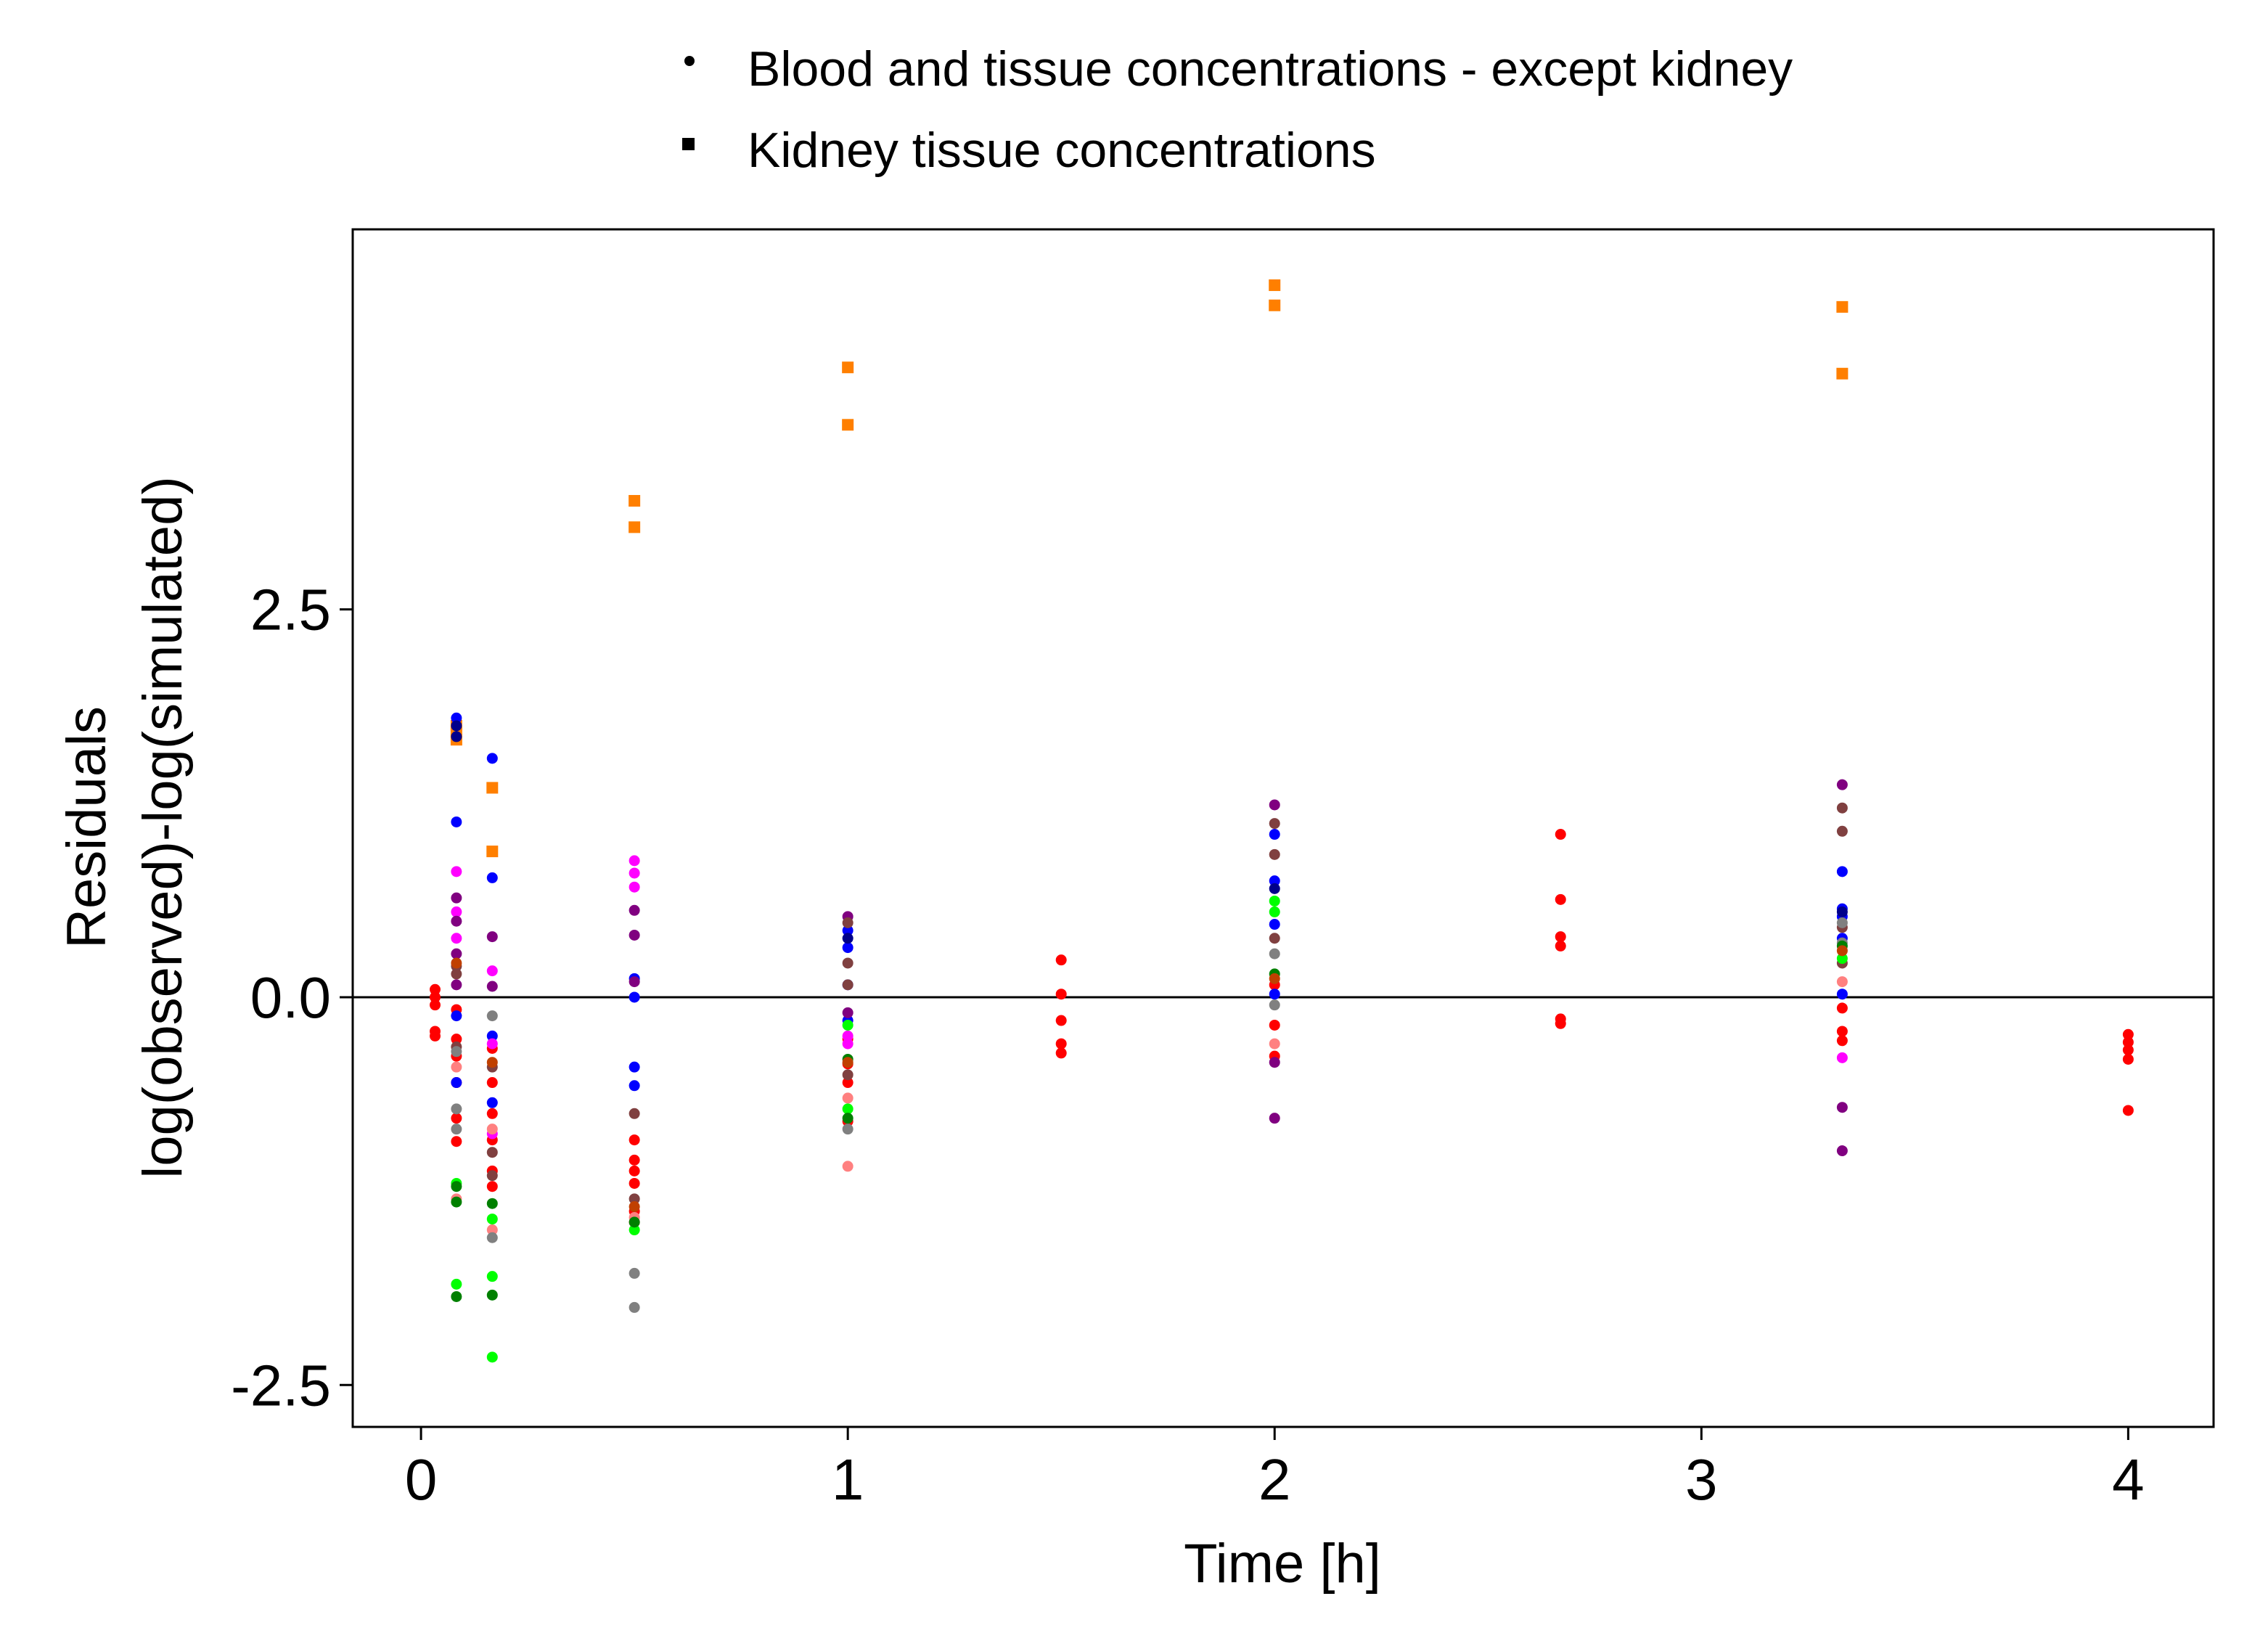 The image size is (2268, 1649). What do you see at coordinates (1274, 1479) in the screenshot?
I see `x-tick-label: 2` at bounding box center [1274, 1479].